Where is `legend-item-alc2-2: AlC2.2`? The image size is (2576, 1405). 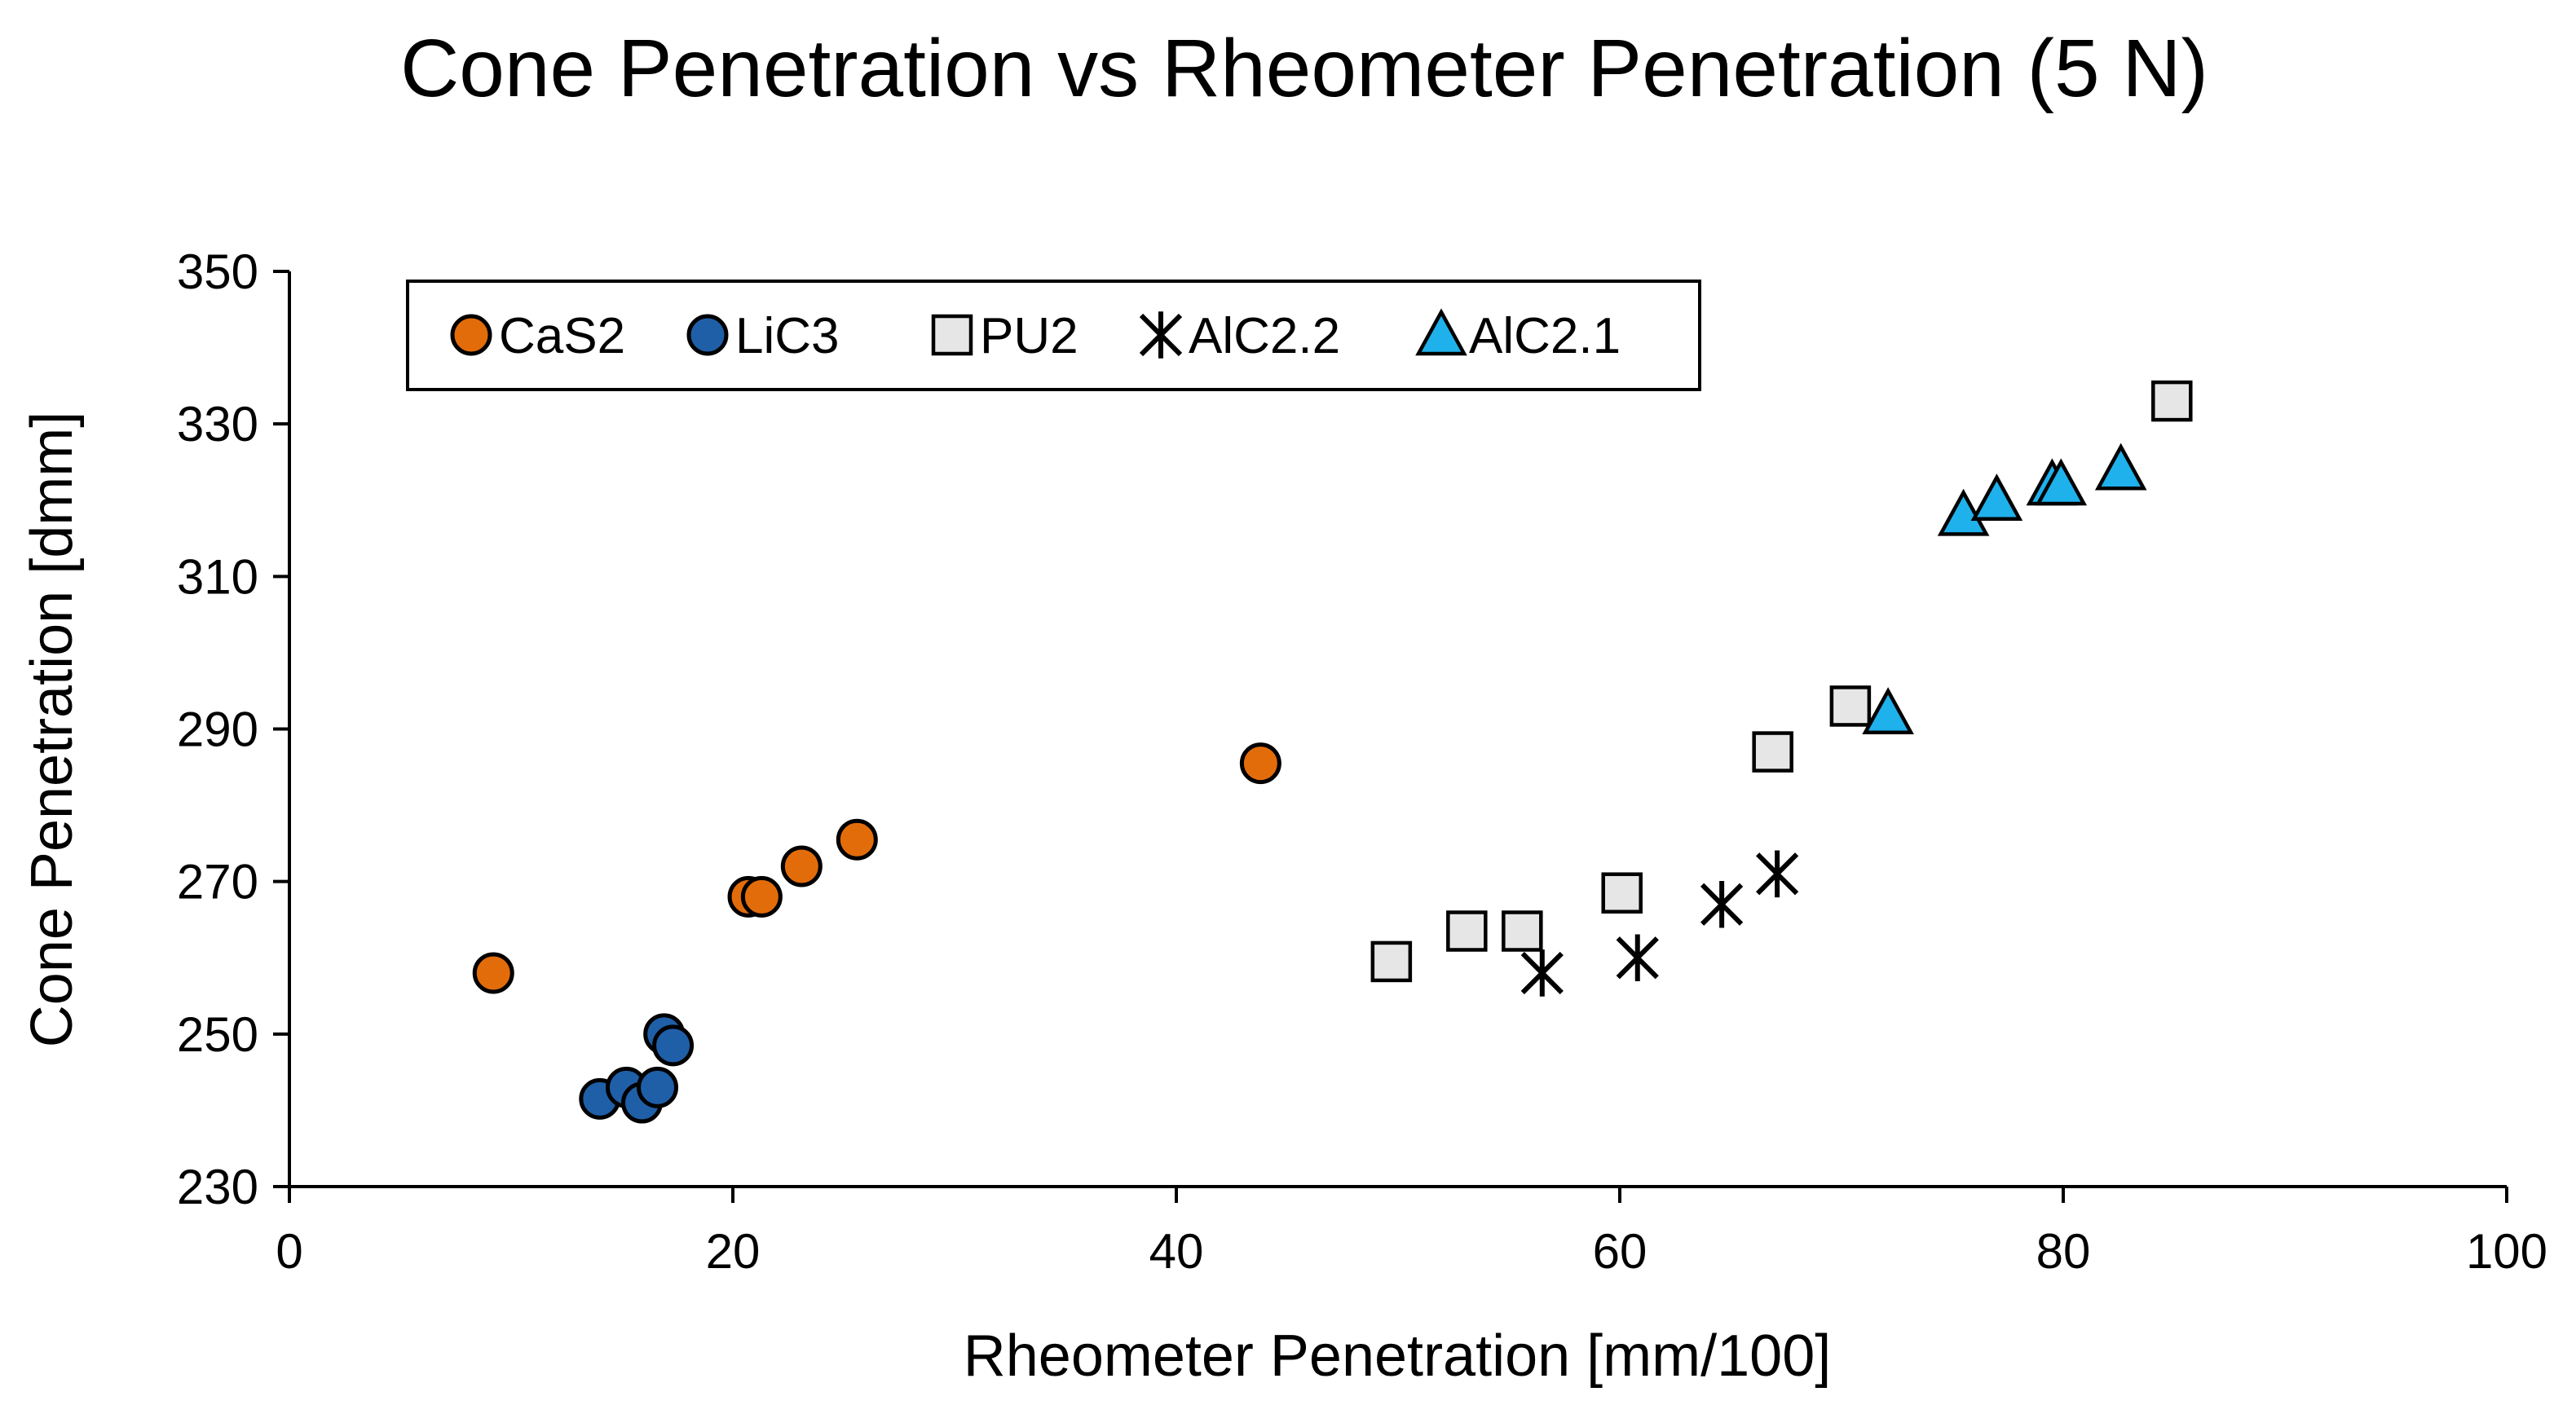 legend-item-alc2-2: AlC2.2 is located at coordinates (1239, 336).